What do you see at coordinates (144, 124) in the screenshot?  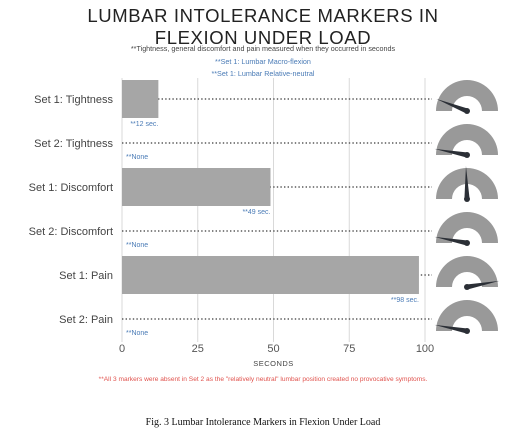 I see `data-label: **12 sec.` at bounding box center [144, 124].